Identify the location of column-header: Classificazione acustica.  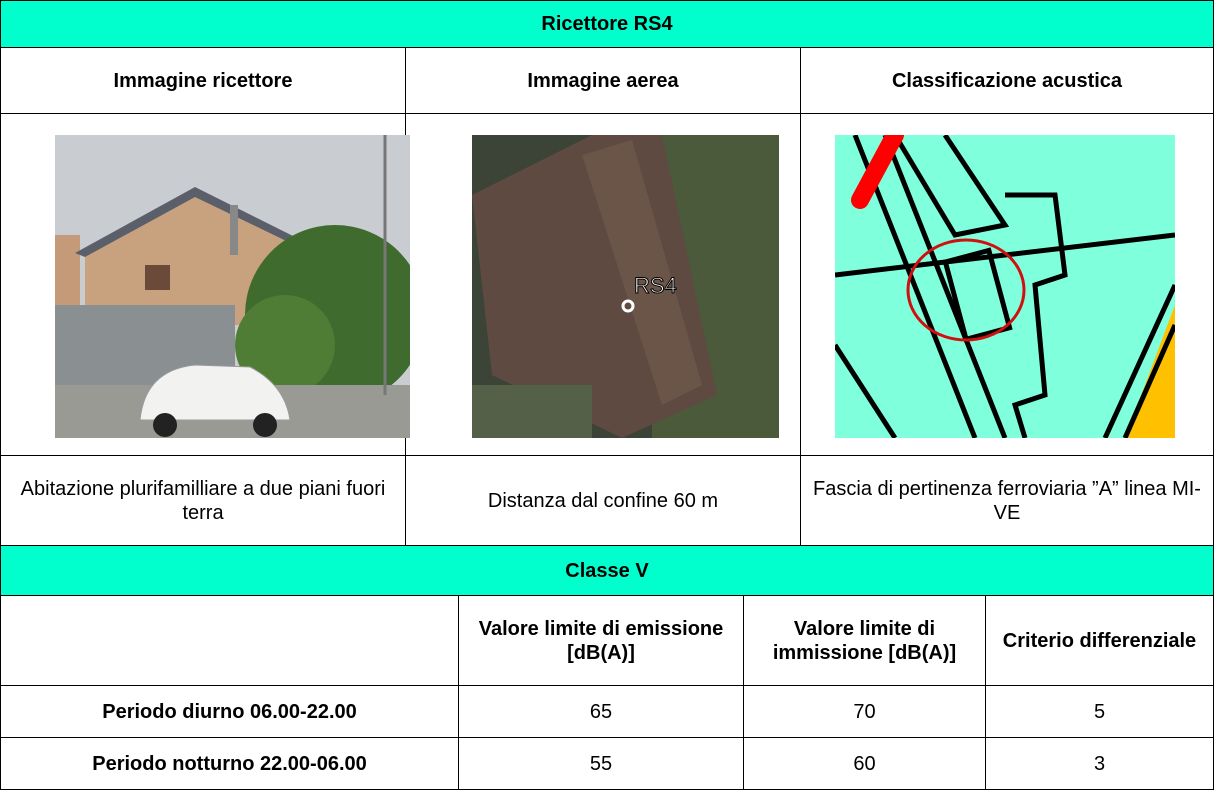
(1007, 80).